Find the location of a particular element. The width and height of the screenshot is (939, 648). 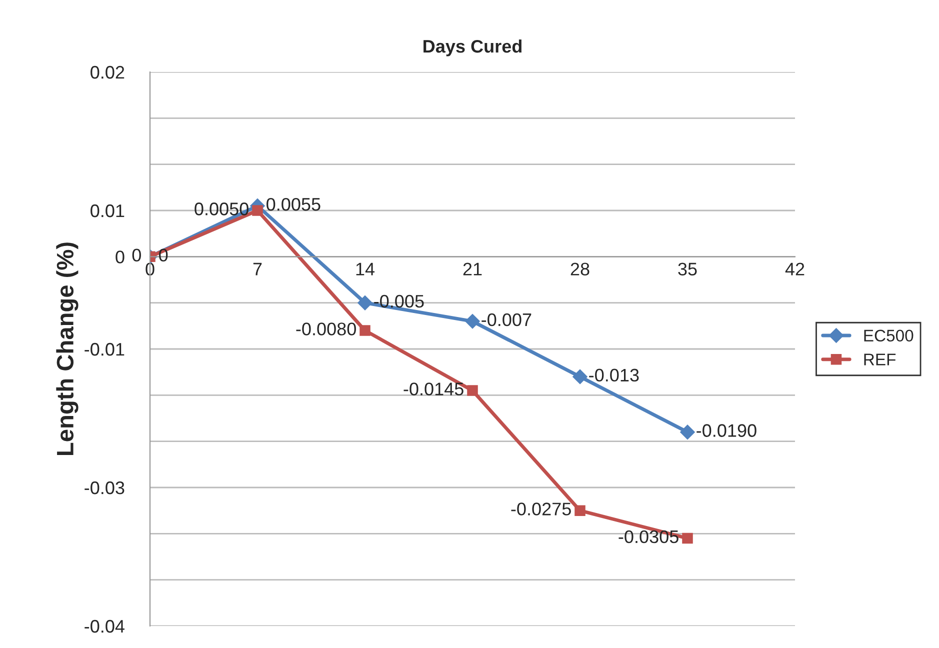

y-tick-label: 0 is located at coordinates (120, 257).